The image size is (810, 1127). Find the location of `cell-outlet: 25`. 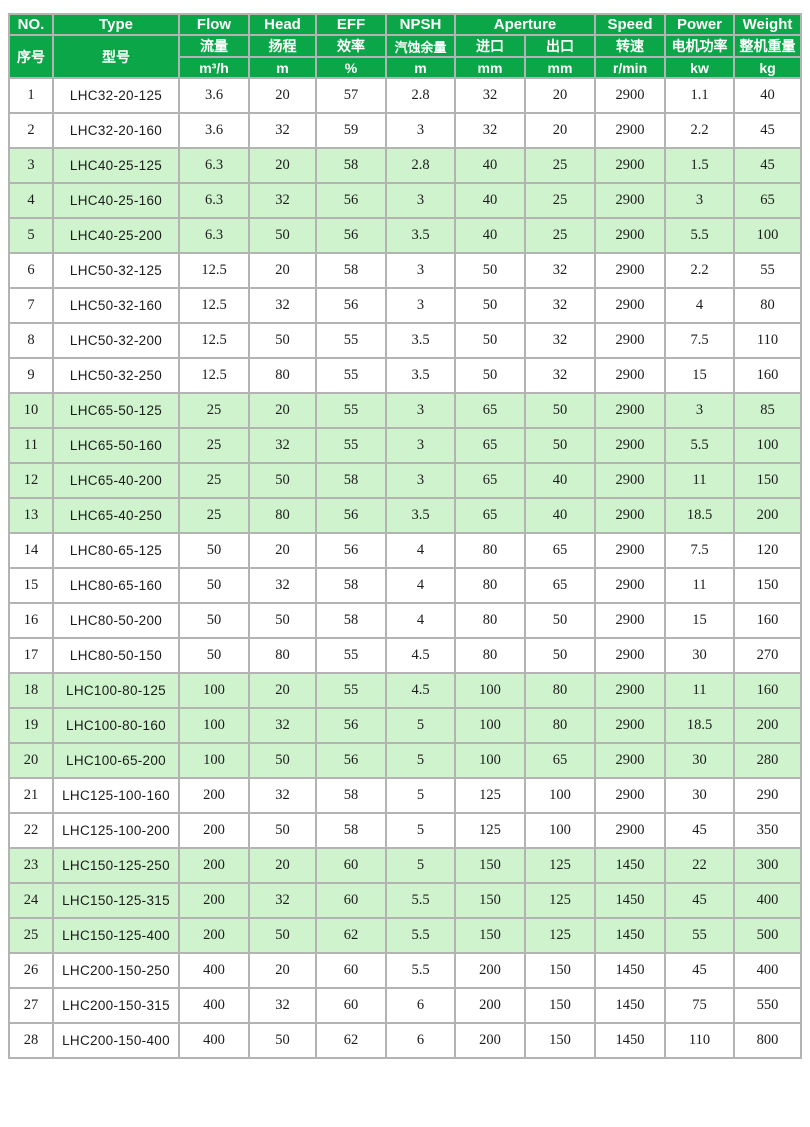

cell-outlet: 25 is located at coordinates (560, 200).